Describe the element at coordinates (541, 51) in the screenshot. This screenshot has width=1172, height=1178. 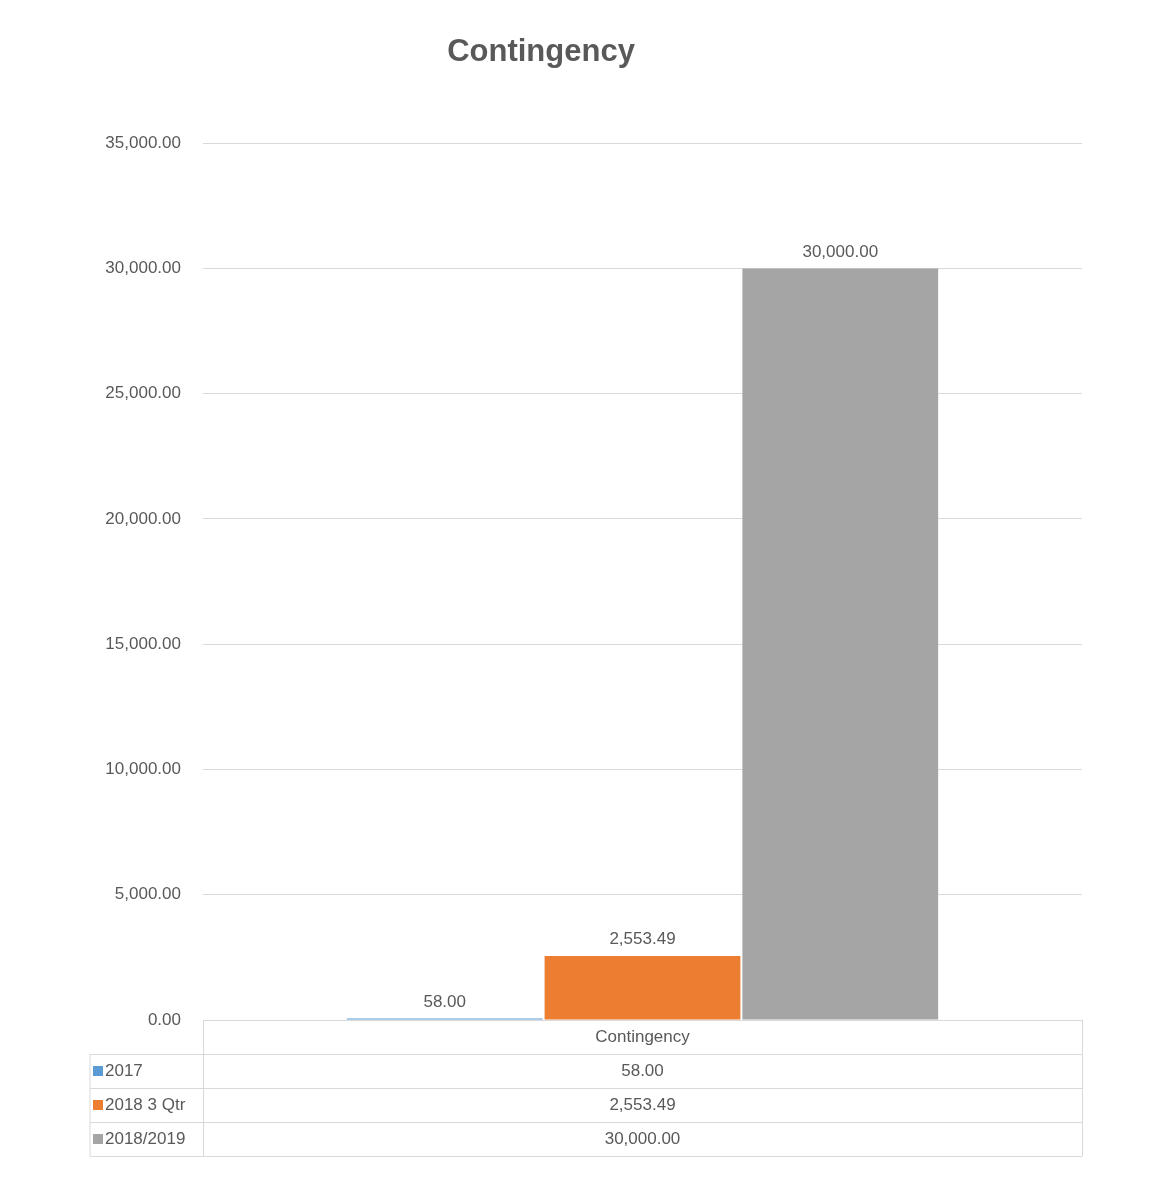
I see `chart-title: Contingency` at that location.